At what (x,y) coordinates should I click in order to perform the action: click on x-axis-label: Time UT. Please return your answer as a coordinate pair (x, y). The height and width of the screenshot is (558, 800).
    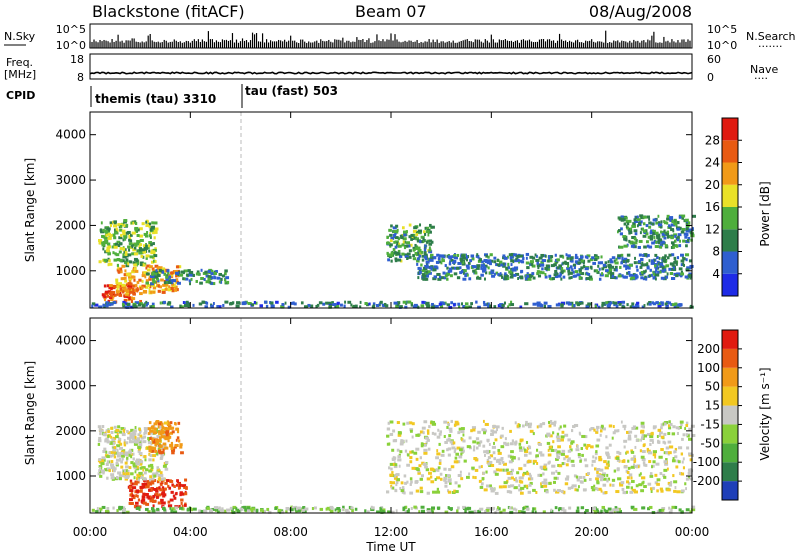
    Looking at the image, I should click on (390, 547).